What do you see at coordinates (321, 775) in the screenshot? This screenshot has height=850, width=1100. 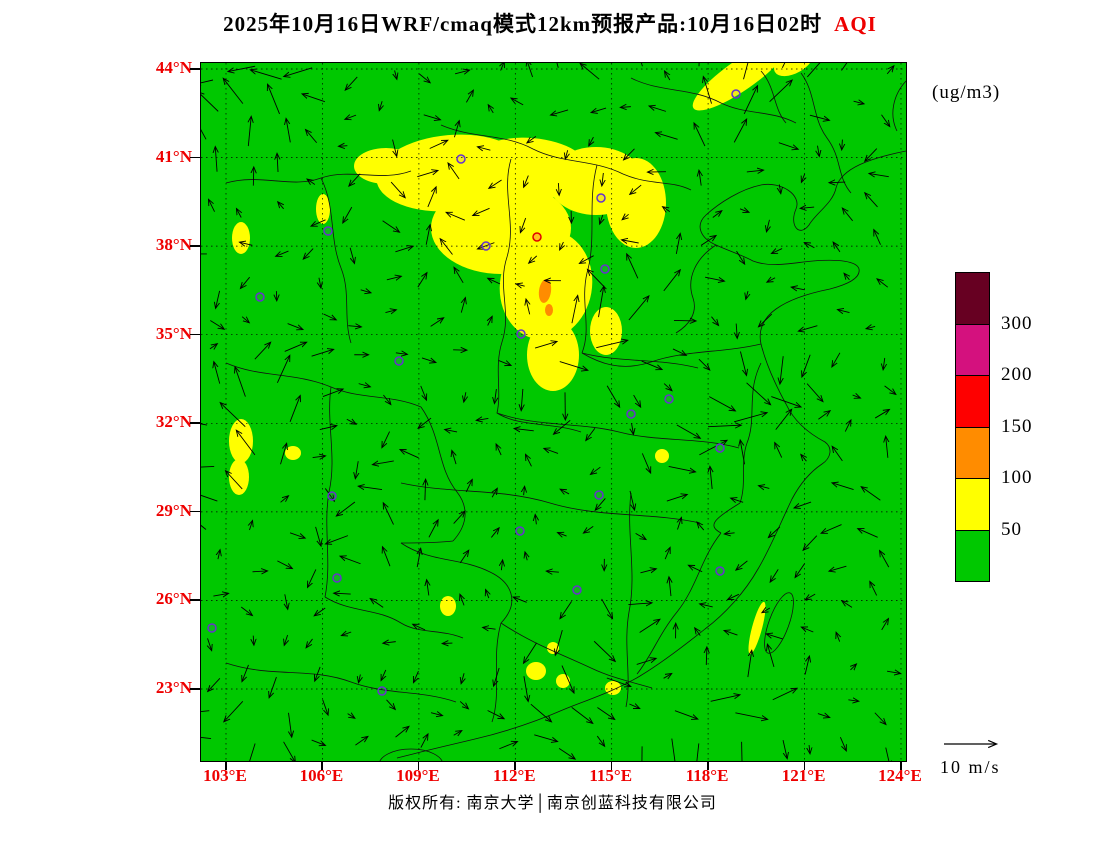 I see `lon-tick-label: 106°E` at bounding box center [321, 775].